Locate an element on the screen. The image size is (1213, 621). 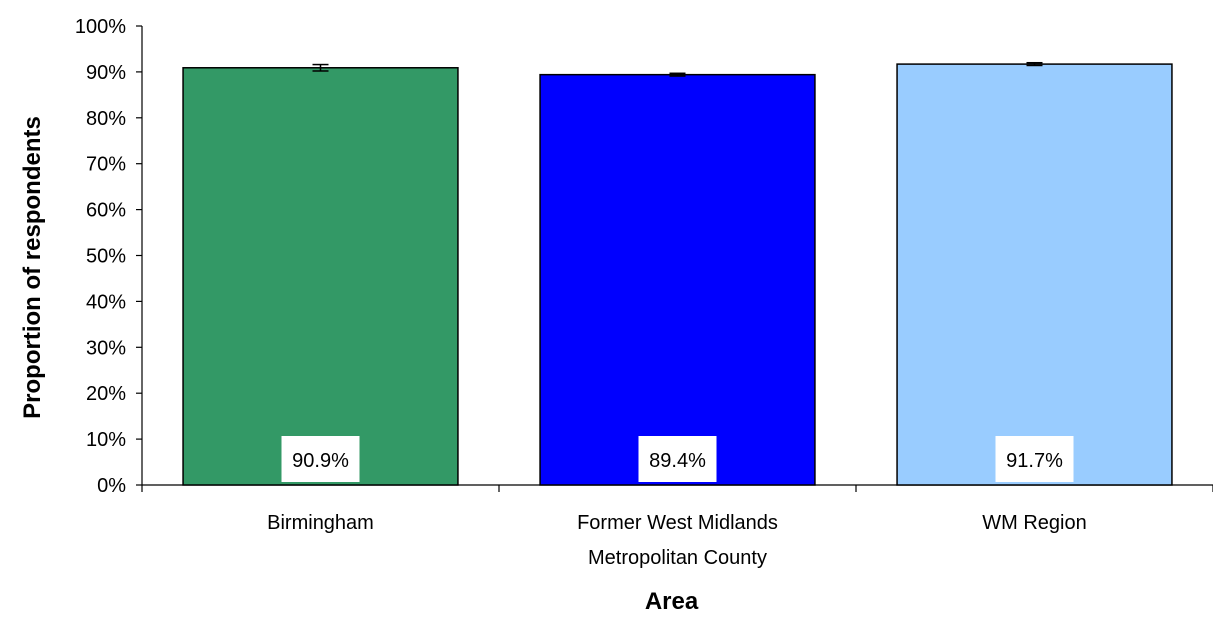
y-axis-title: Proportion of respondents is located at coordinates (32, 267).